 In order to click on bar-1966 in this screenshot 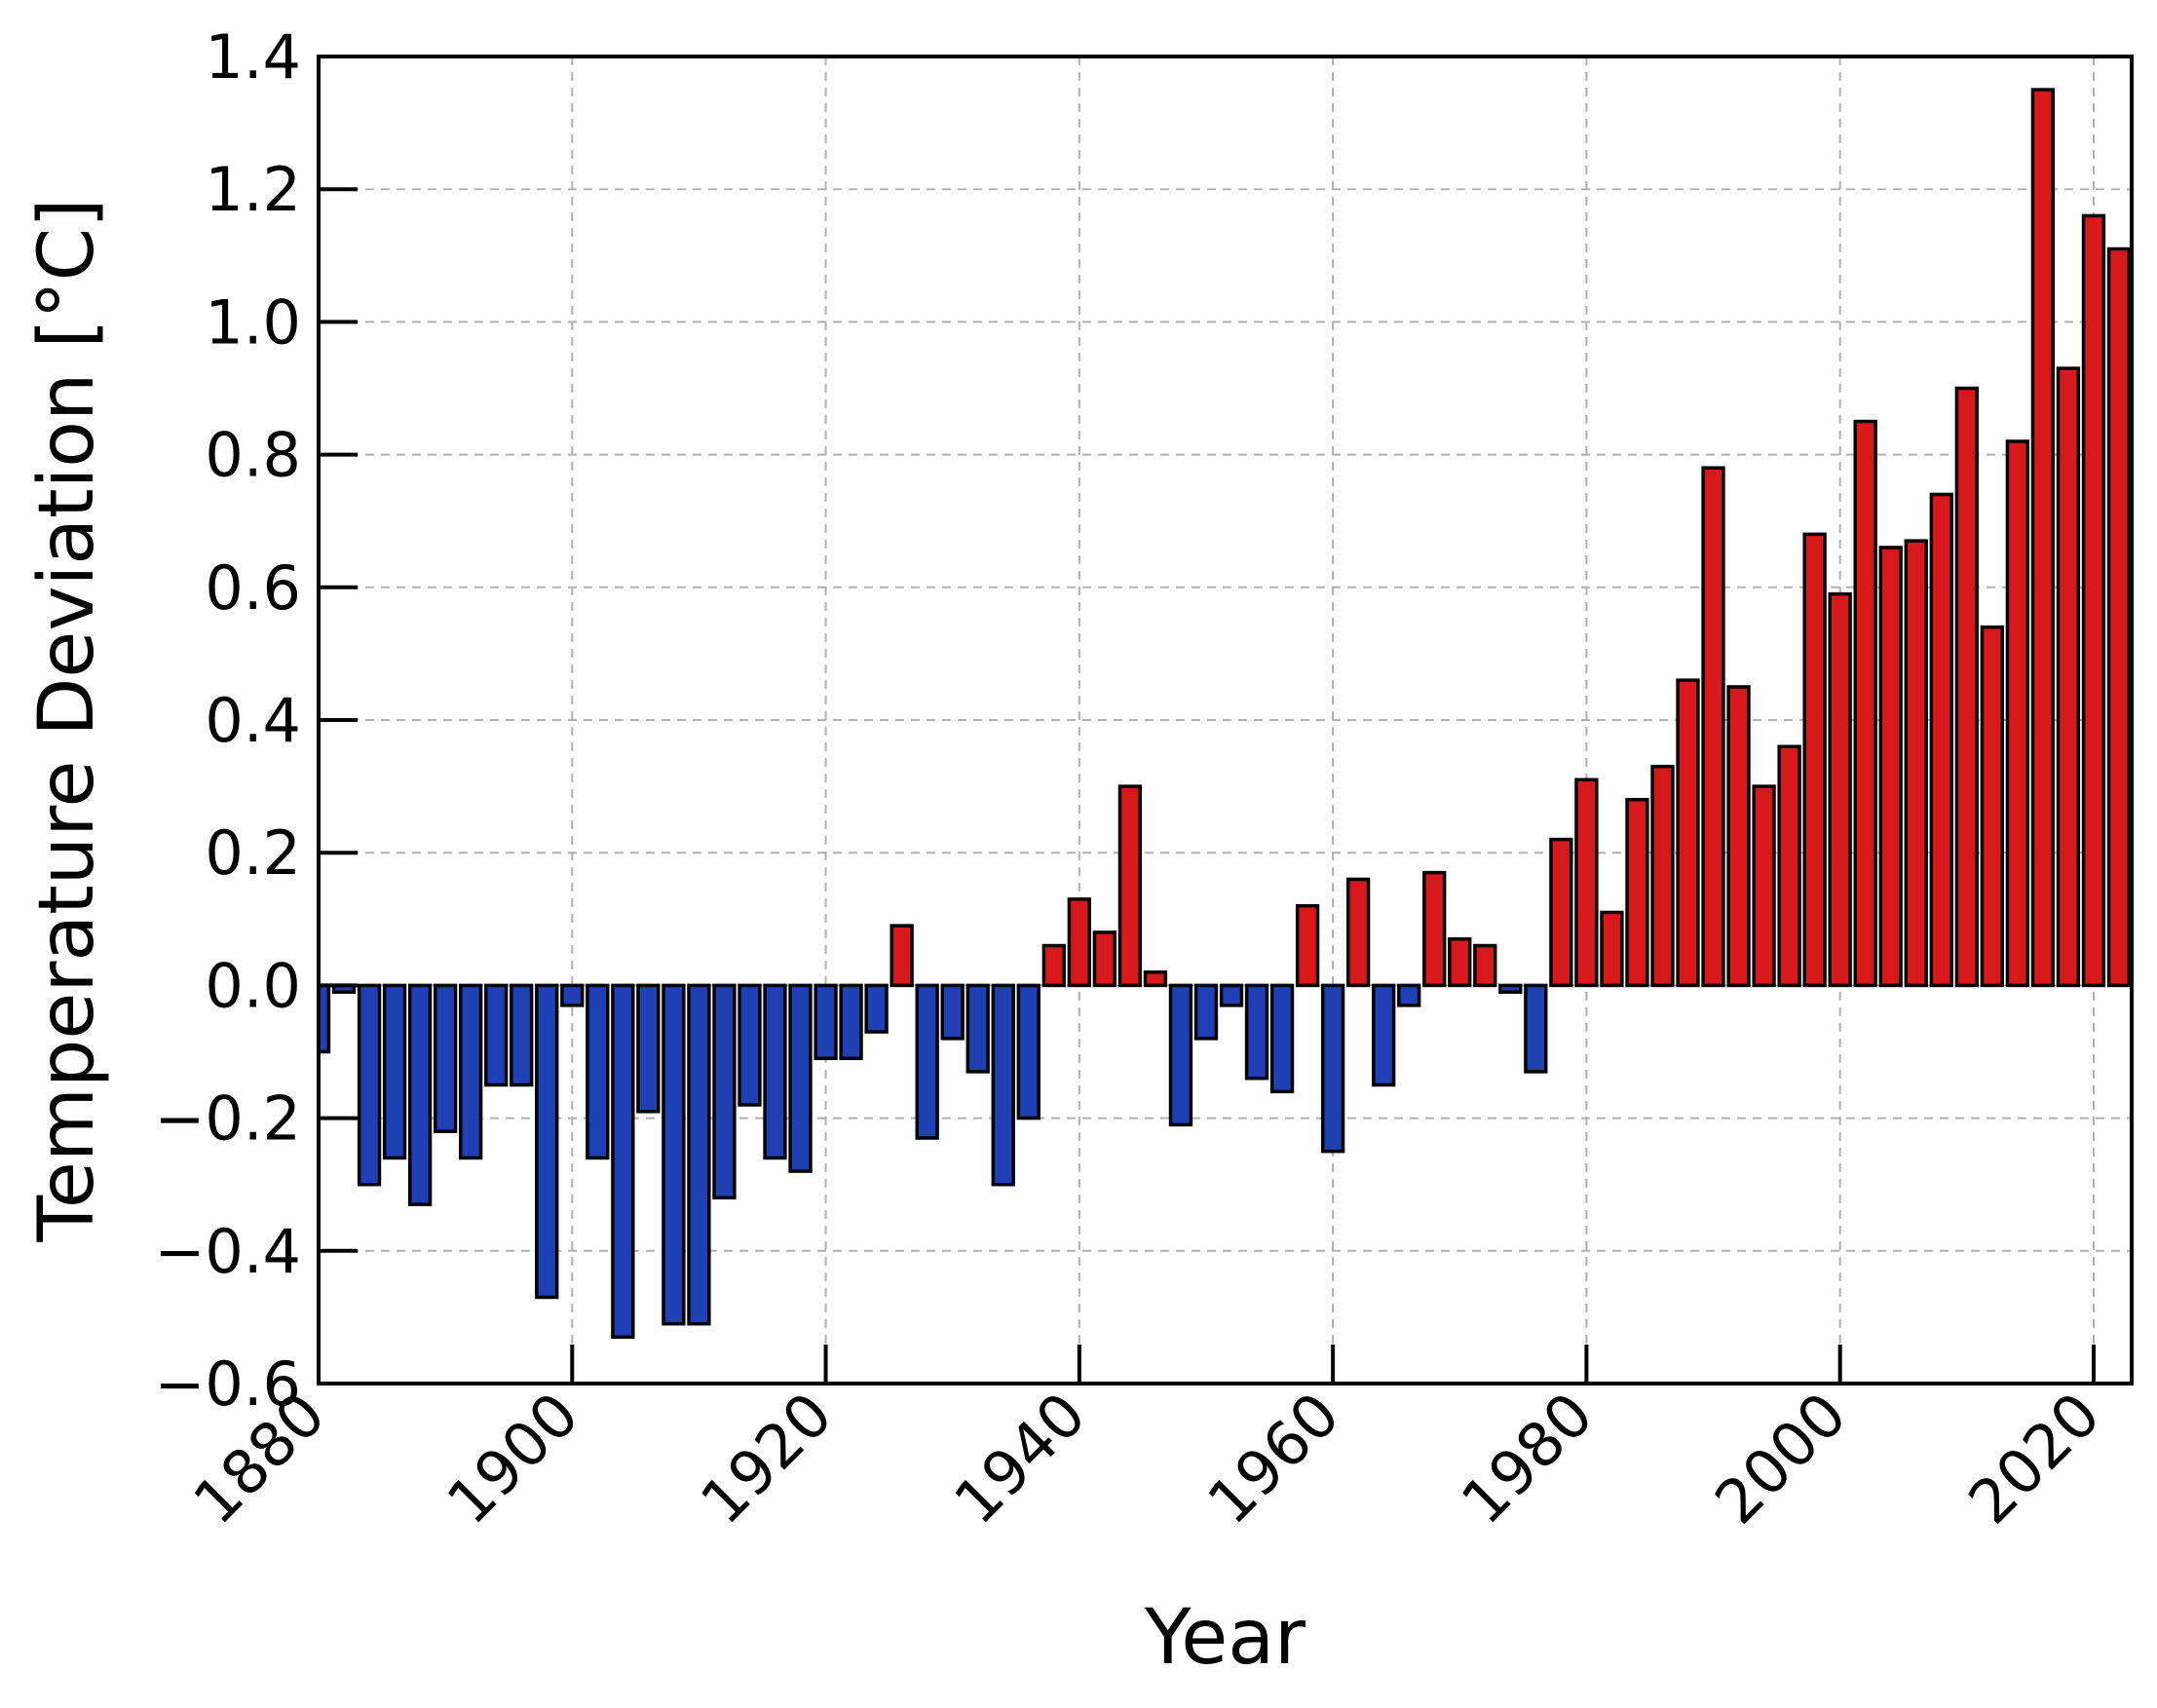, I will do `click(1409, 995)`.